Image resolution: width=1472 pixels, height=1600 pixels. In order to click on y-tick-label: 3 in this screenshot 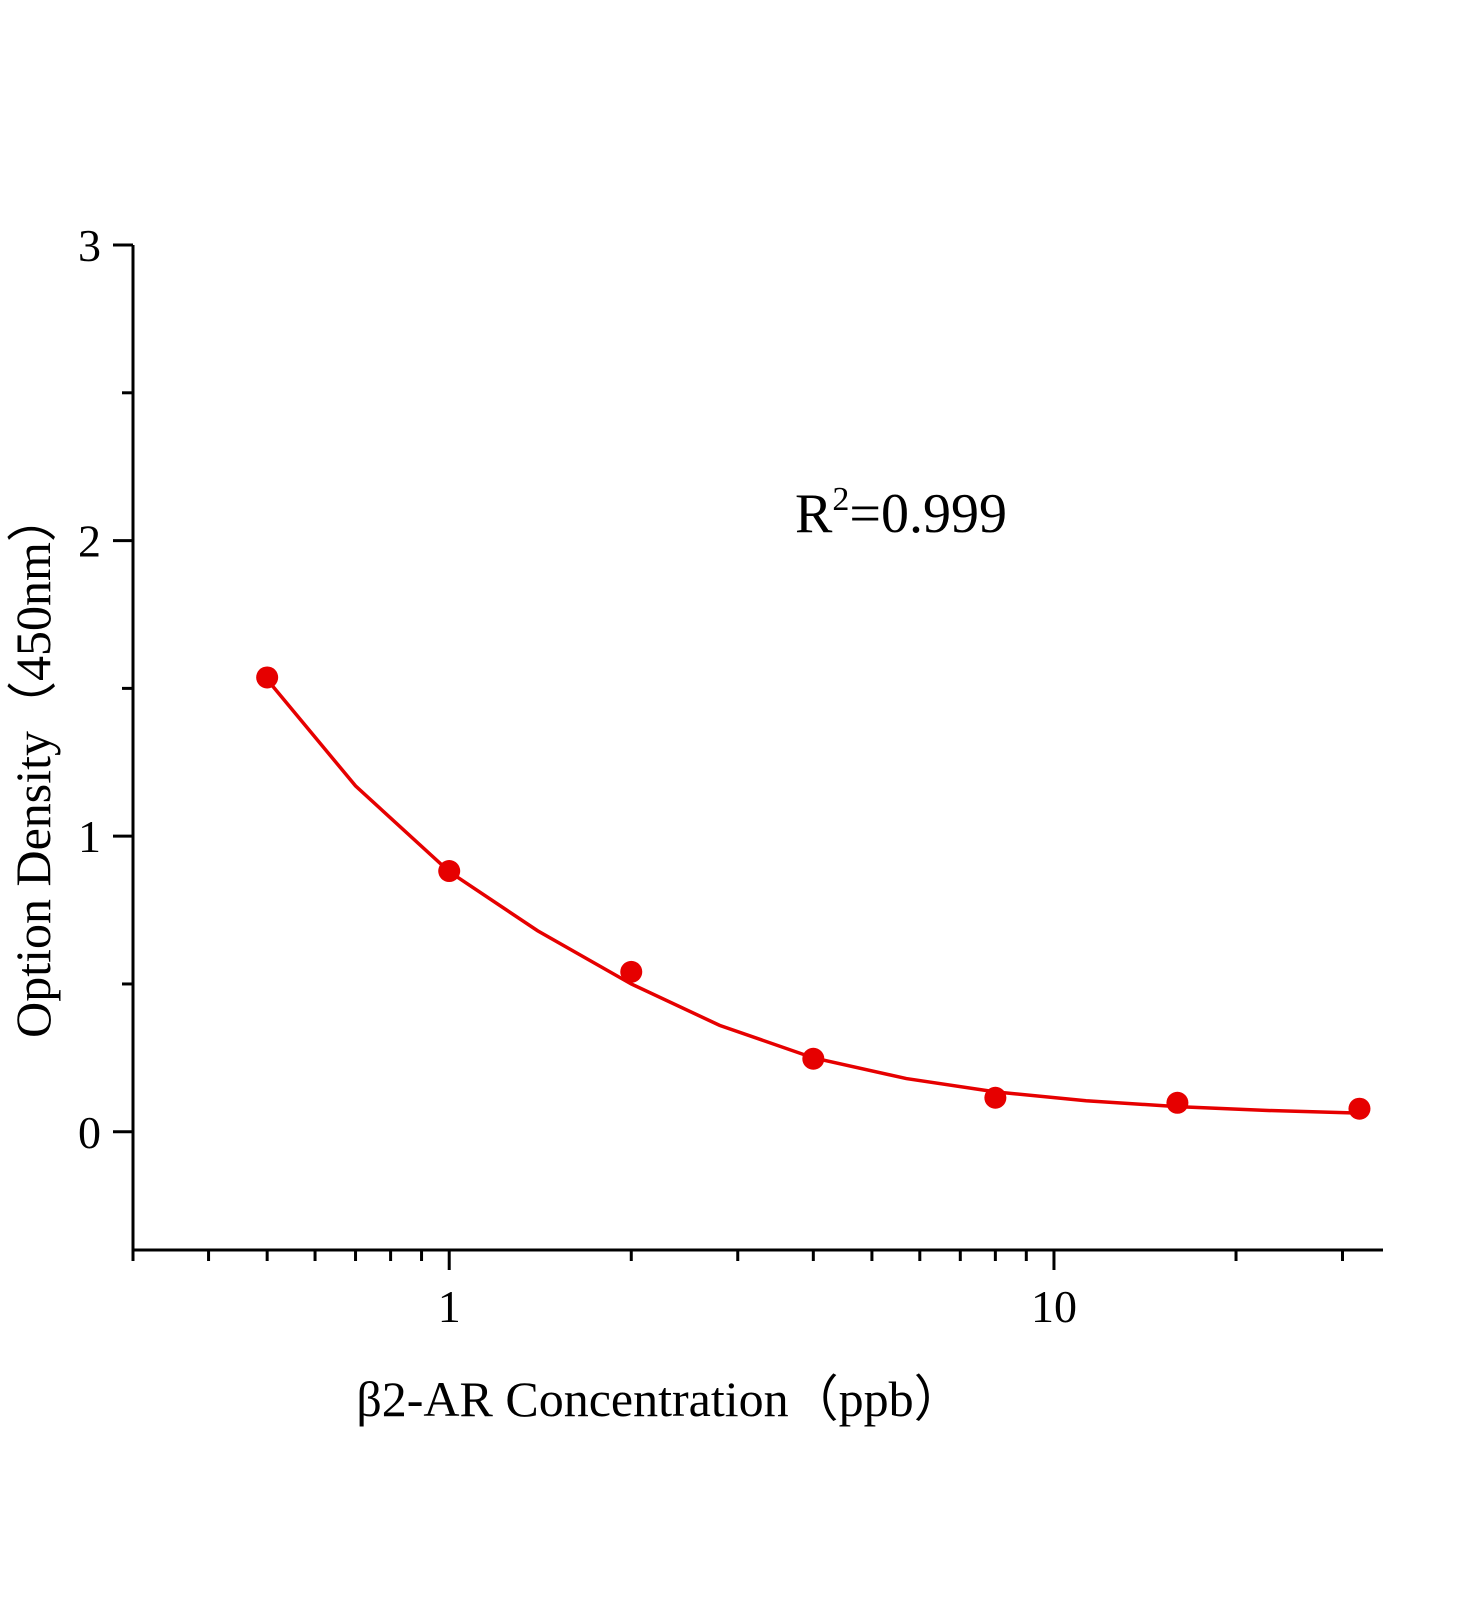, I will do `click(89, 245)`.